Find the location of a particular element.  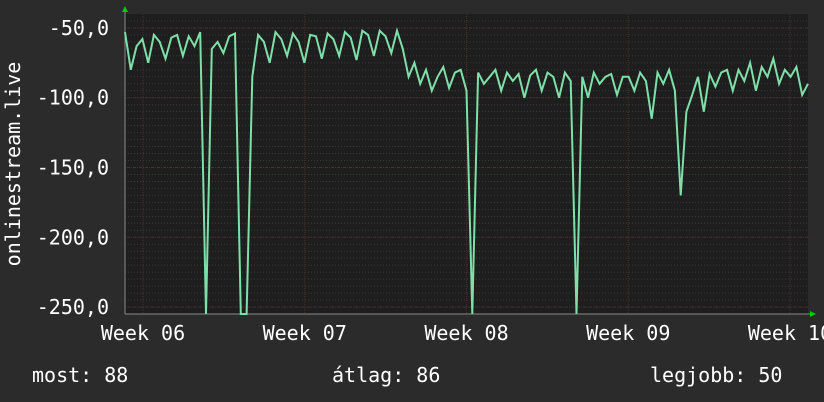

y-tick-label: -150,0 is located at coordinates (73, 167).